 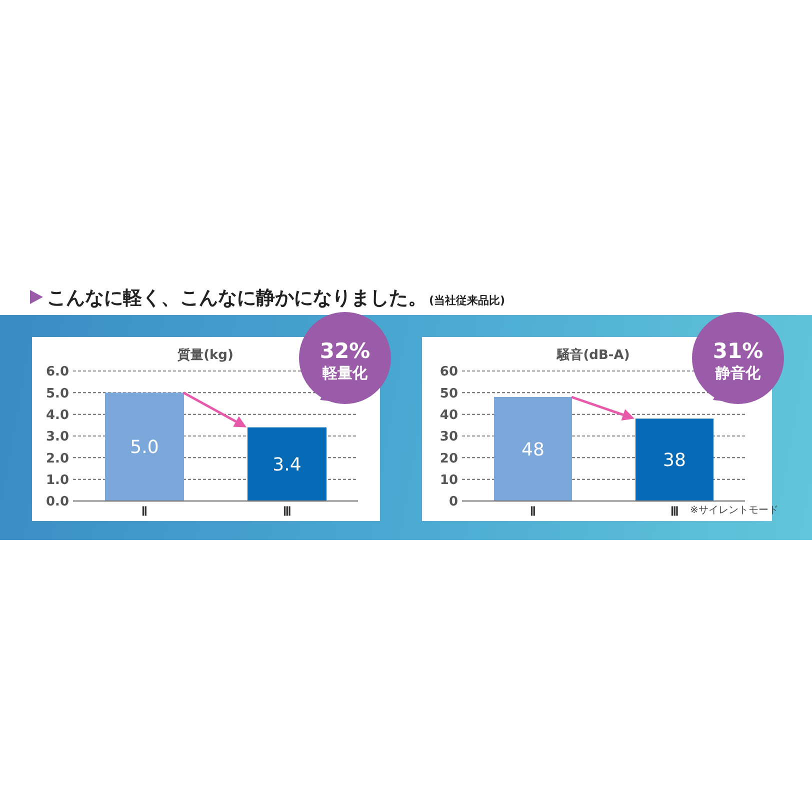 I want to click on text: ※サイレントモード, so click(x=734, y=511).